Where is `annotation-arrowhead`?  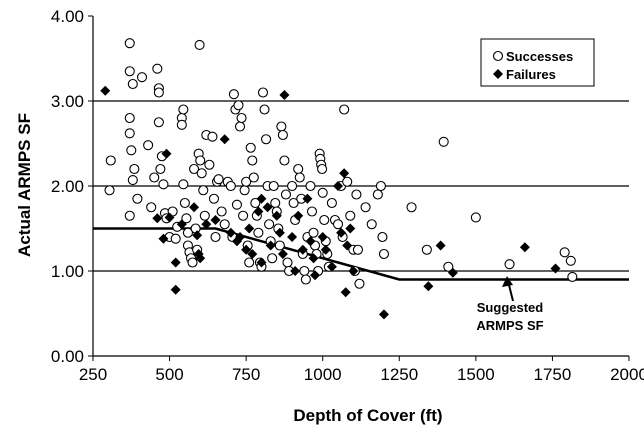
annotation-arrowhead is located at coordinates (507, 281).